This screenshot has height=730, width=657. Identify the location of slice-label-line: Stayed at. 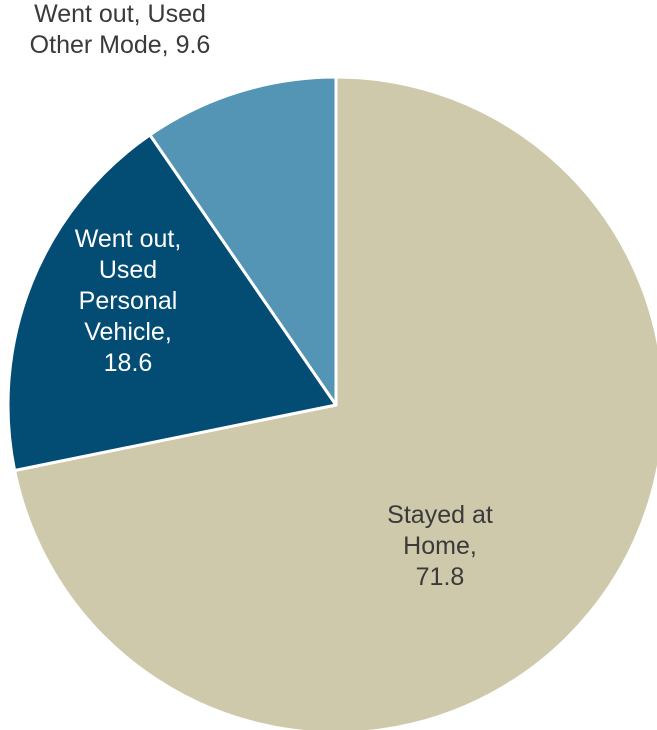
(440, 515).